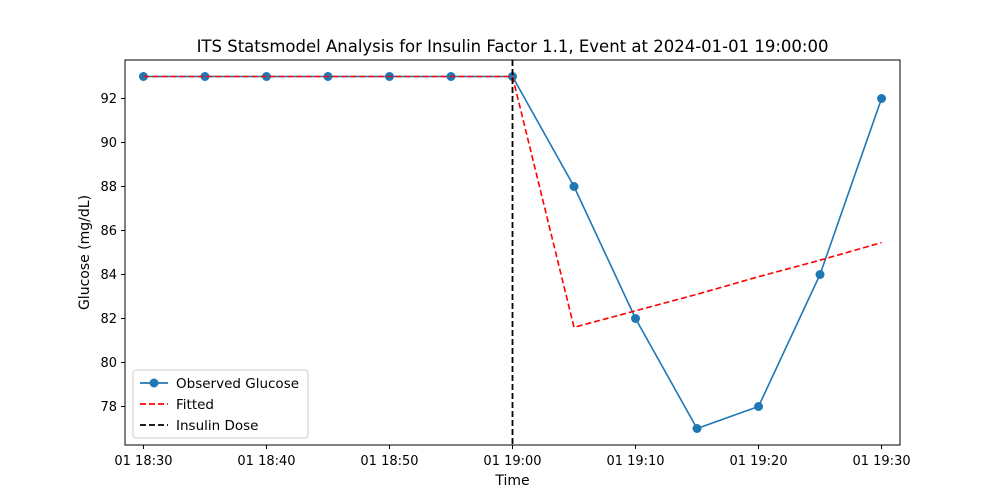 The image size is (1000, 500). I want to click on x-tick-label: 01 18:40, so click(266, 461).